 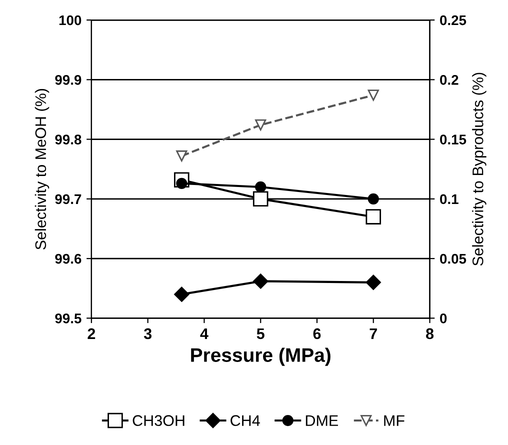 What do you see at coordinates (394, 420) in the screenshot?
I see `legend-label: MF` at bounding box center [394, 420].